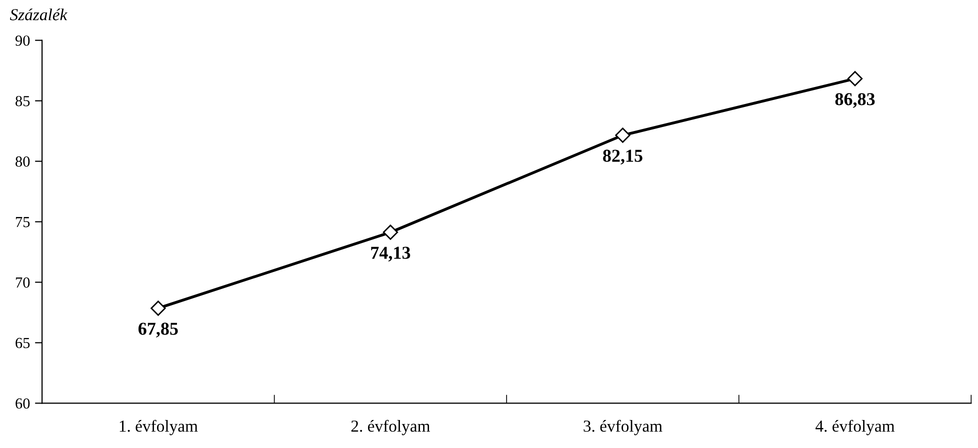 The width and height of the screenshot is (978, 448). What do you see at coordinates (23, 161) in the screenshot?
I see `y-tick-label: 80` at bounding box center [23, 161].